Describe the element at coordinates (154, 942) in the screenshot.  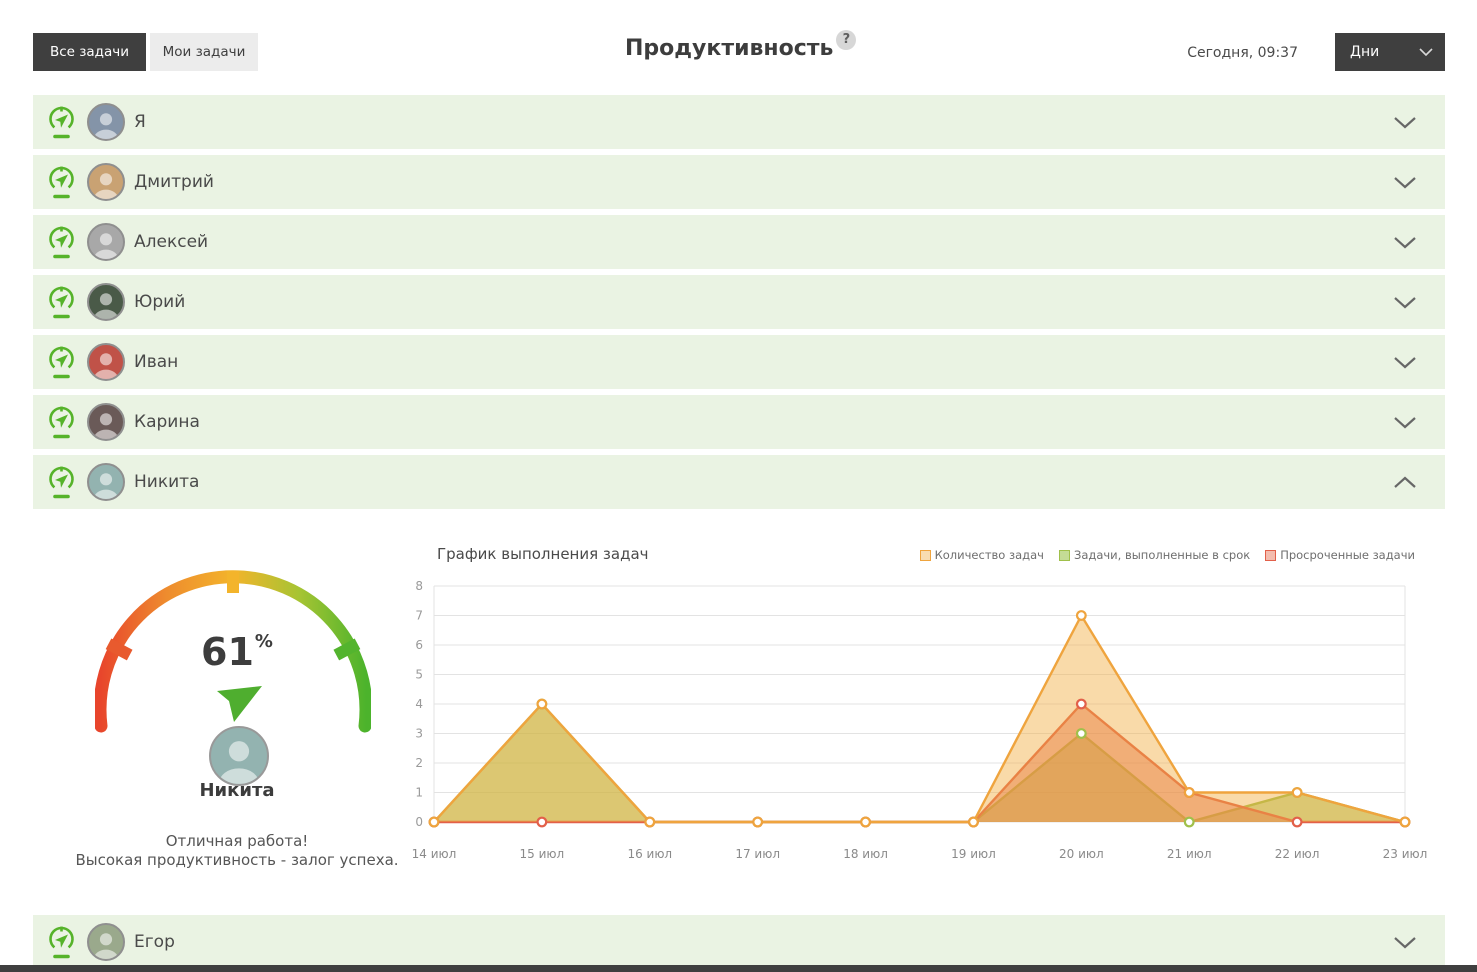
I see `user-name: Егор` at that location.